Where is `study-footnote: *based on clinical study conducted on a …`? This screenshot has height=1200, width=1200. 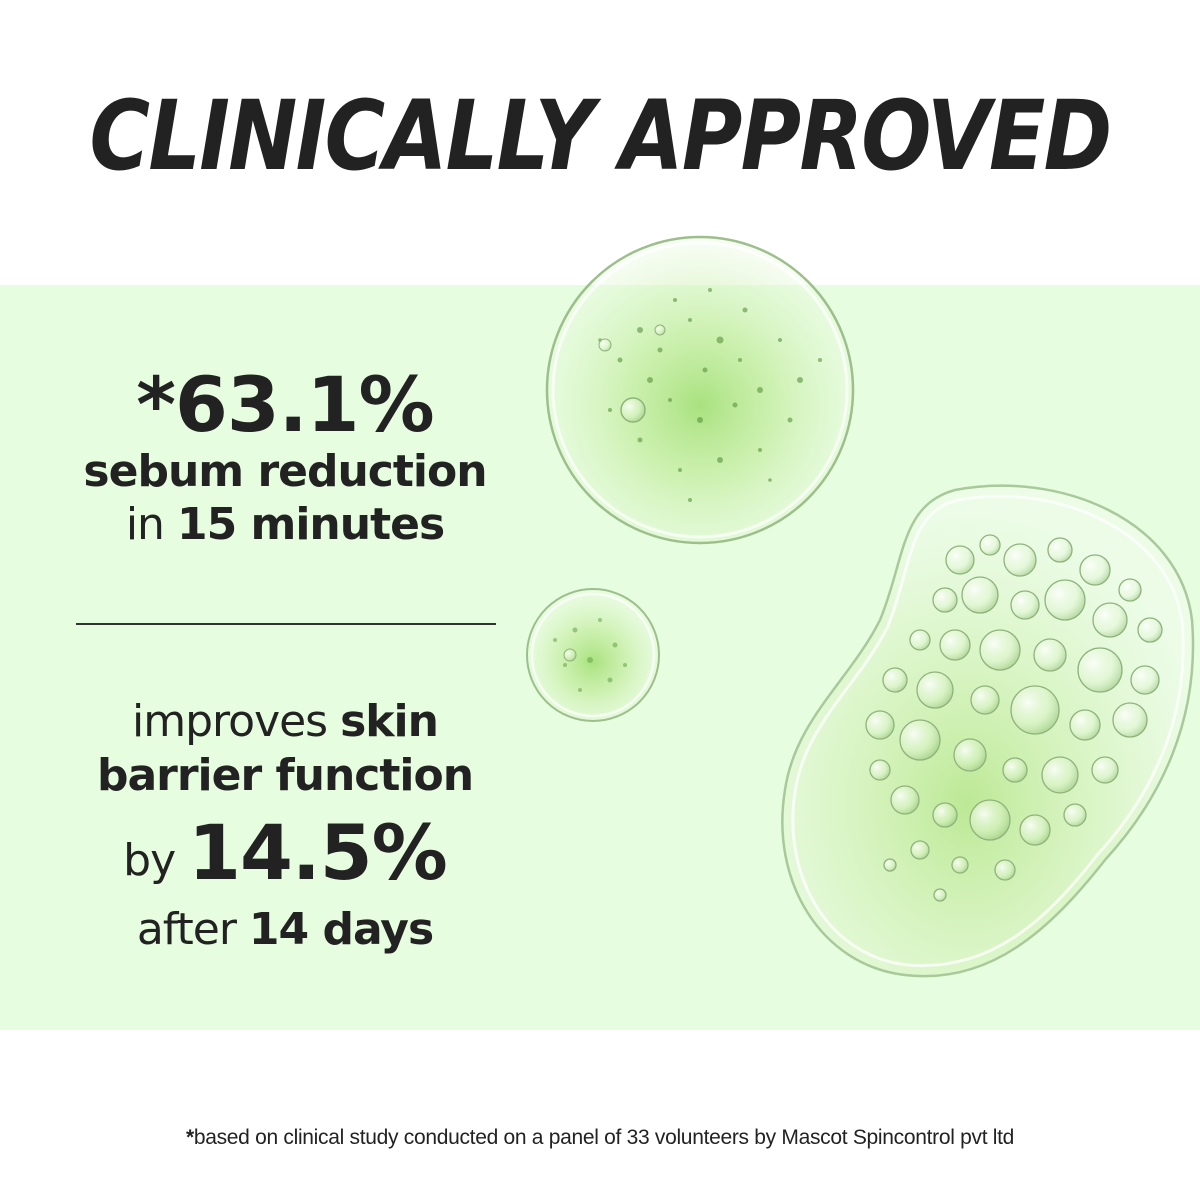
study-footnote: *based on clinical study conducted on a … is located at coordinates (600, 1137).